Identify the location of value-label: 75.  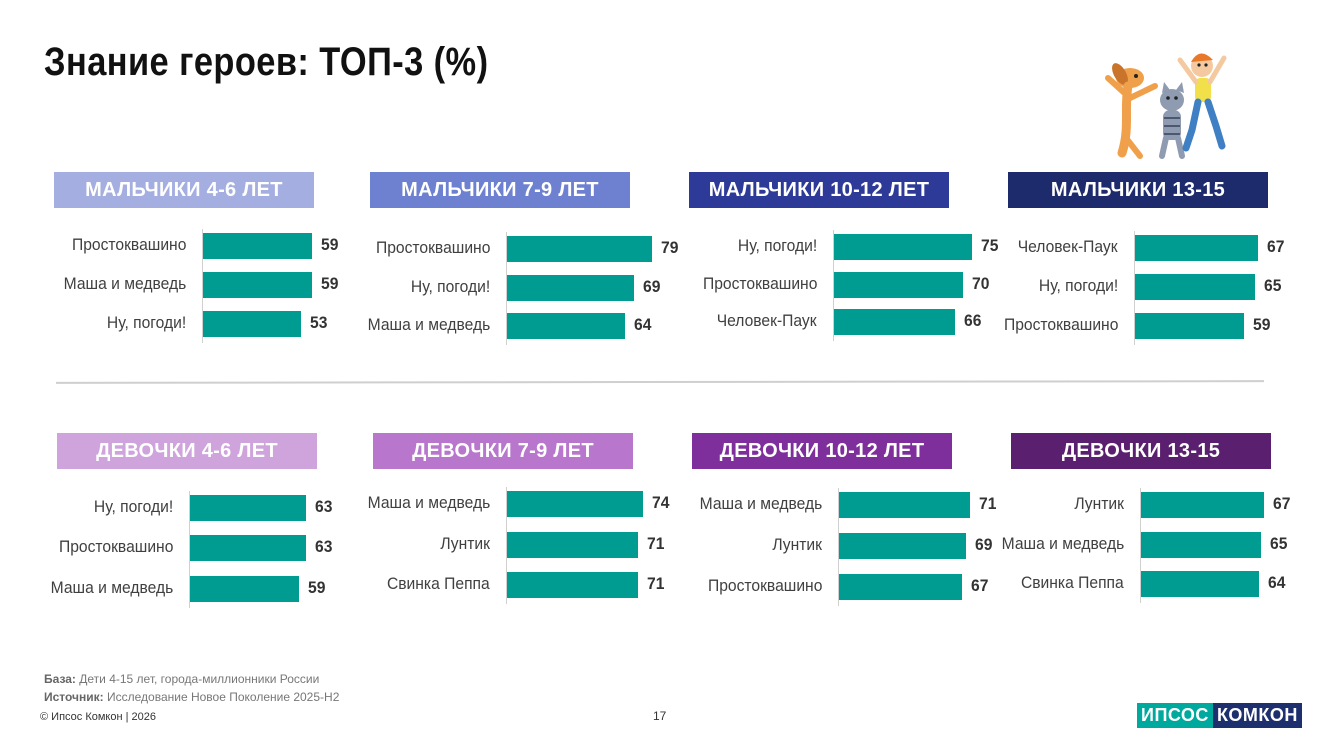
(990, 245).